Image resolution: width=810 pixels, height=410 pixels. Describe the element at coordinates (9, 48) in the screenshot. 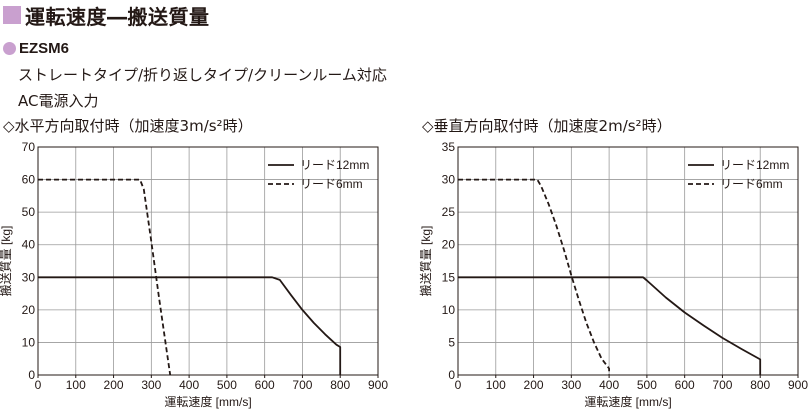

I see `bullet-dot-icon` at that location.